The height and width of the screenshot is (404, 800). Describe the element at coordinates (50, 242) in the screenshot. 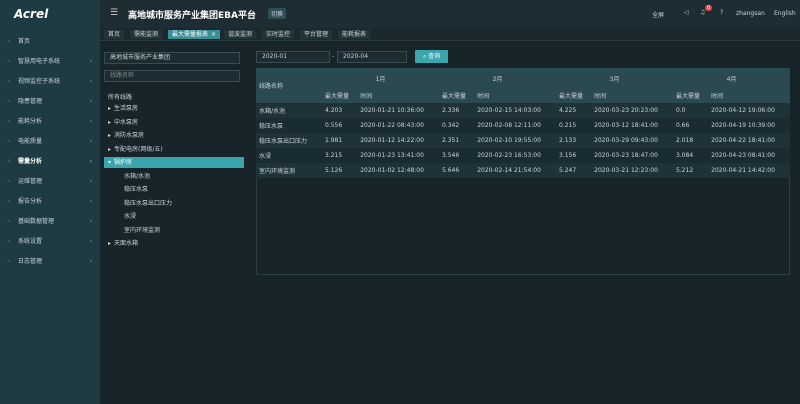

I see `menu-item: 系统设置 › ◦` at that location.